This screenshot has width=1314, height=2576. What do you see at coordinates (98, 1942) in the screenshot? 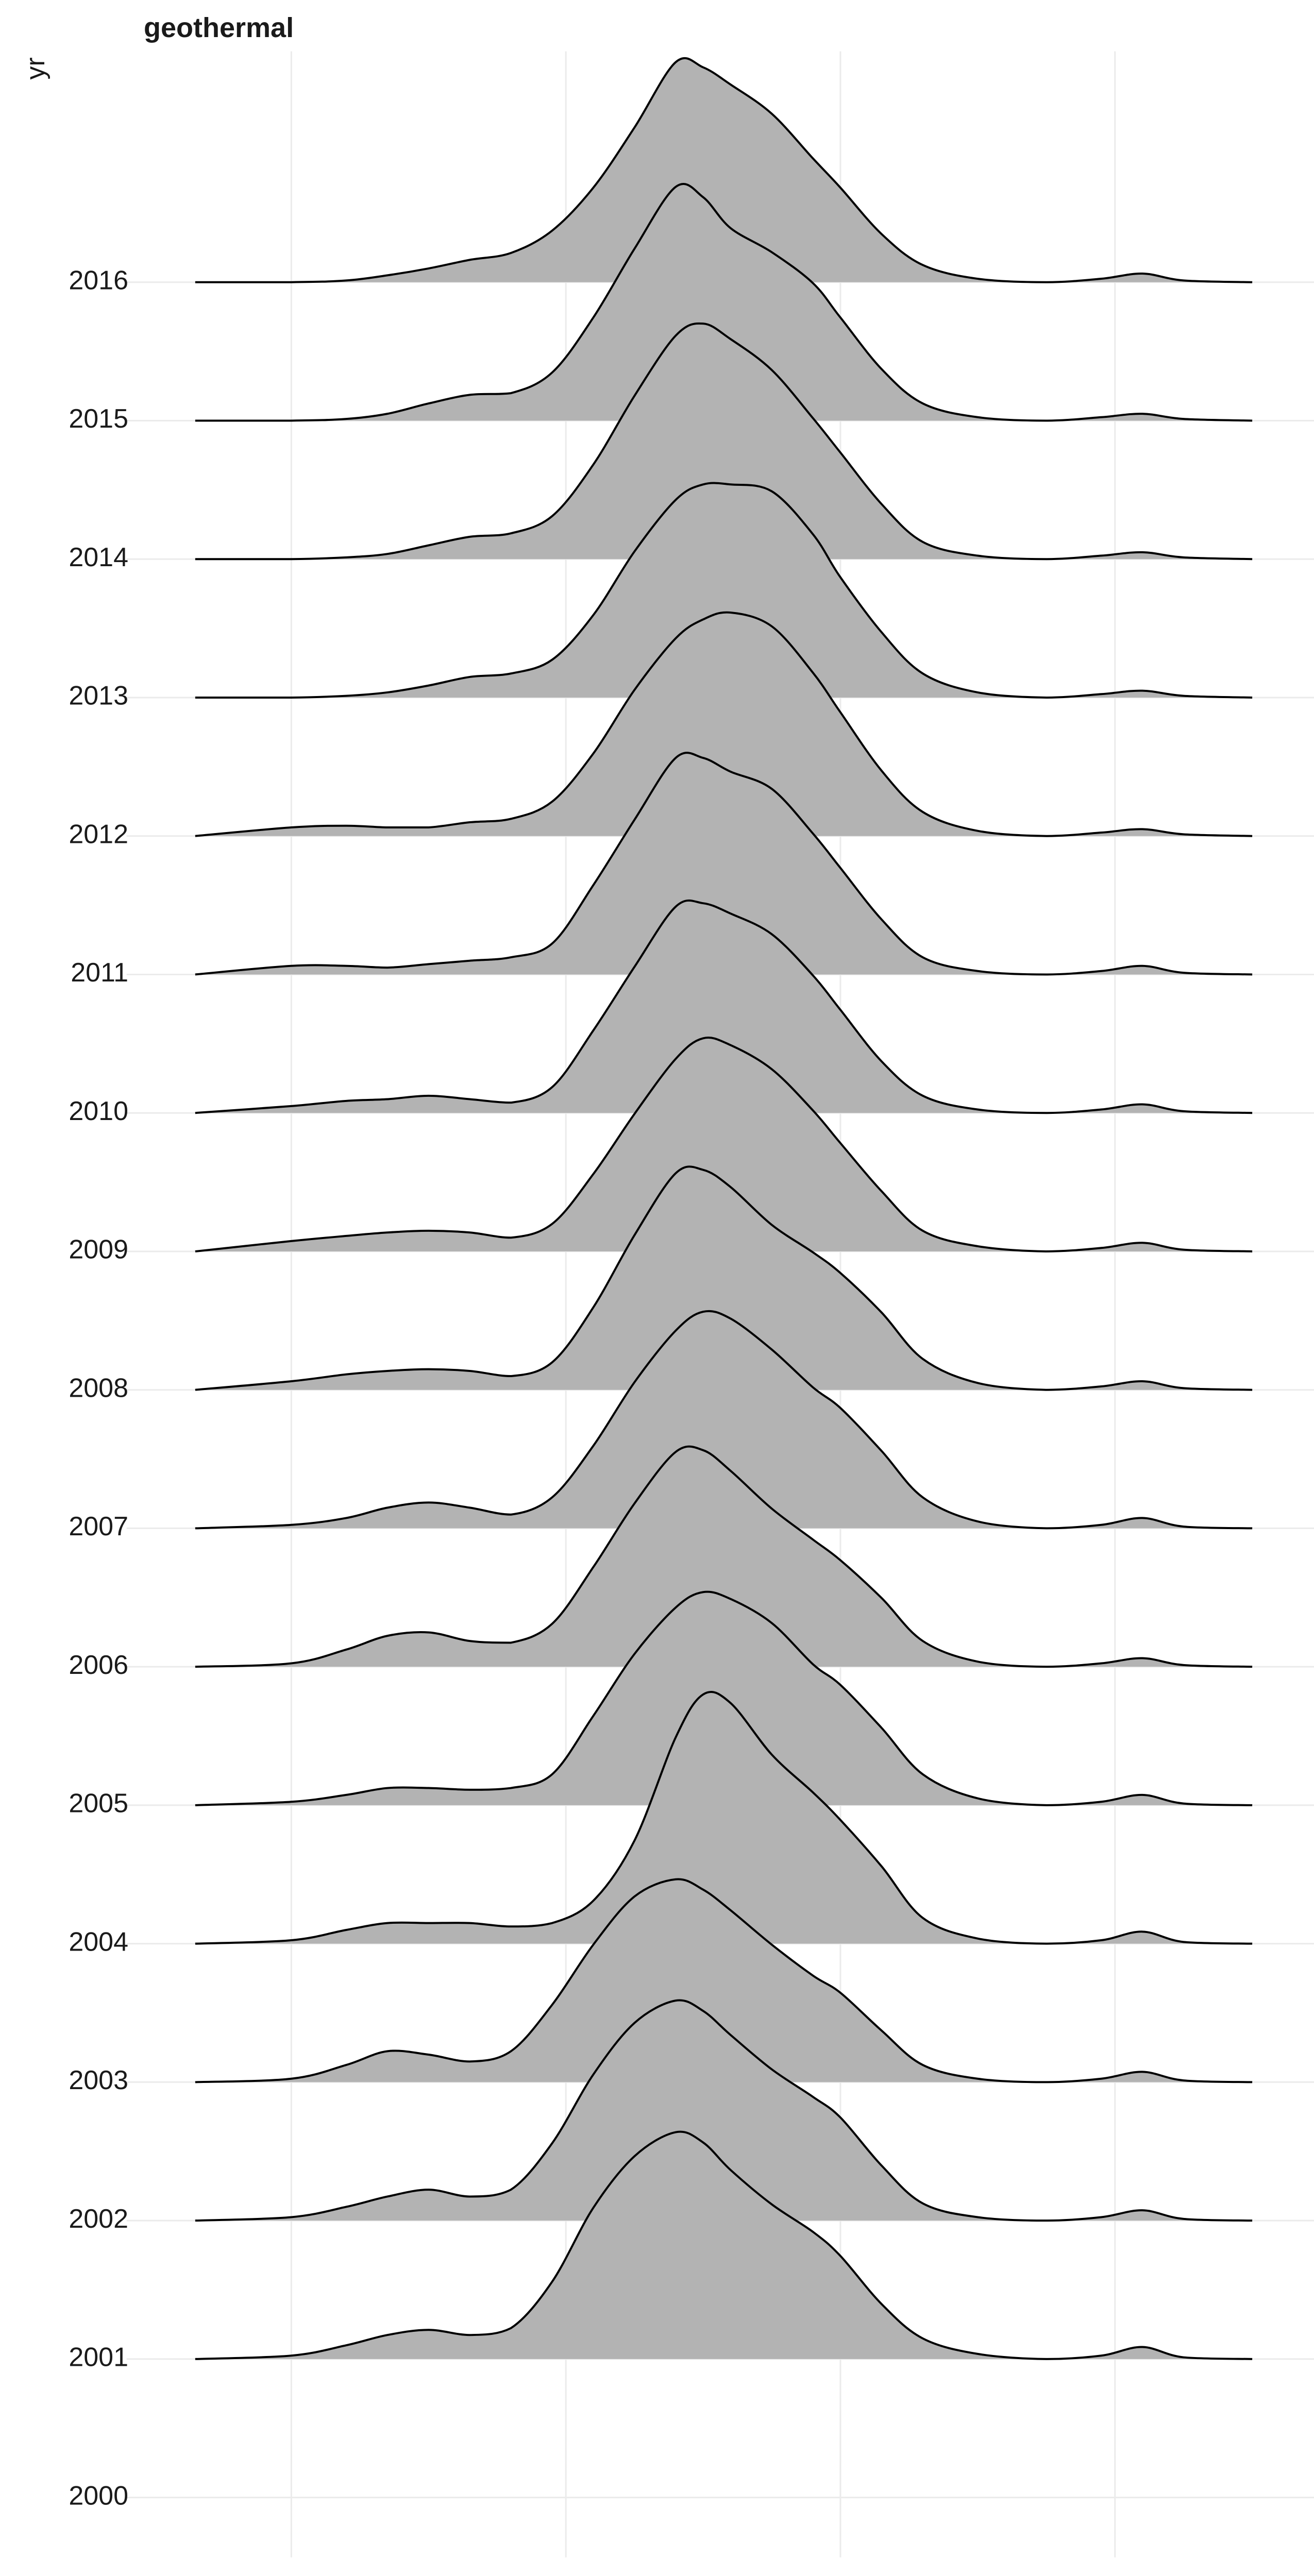
I see `y-tick-label: 2004` at bounding box center [98, 1942].